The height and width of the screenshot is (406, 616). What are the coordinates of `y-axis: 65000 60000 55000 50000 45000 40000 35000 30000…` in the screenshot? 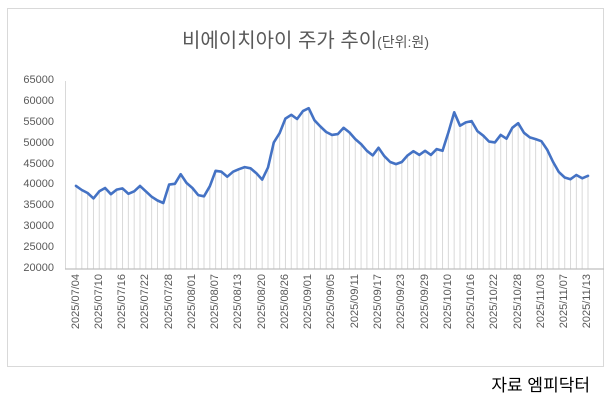 It's located at (31, 187).